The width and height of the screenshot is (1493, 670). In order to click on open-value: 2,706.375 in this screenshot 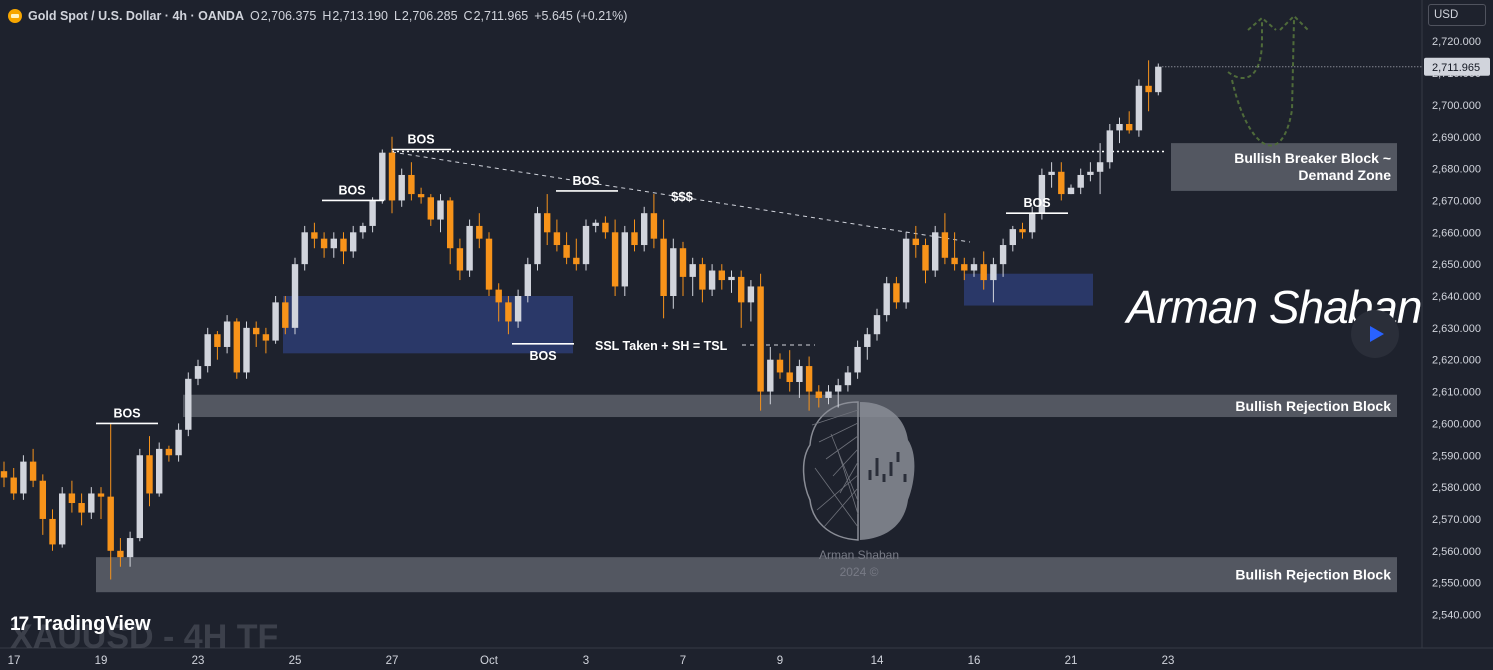, I will do `click(288, 16)`.